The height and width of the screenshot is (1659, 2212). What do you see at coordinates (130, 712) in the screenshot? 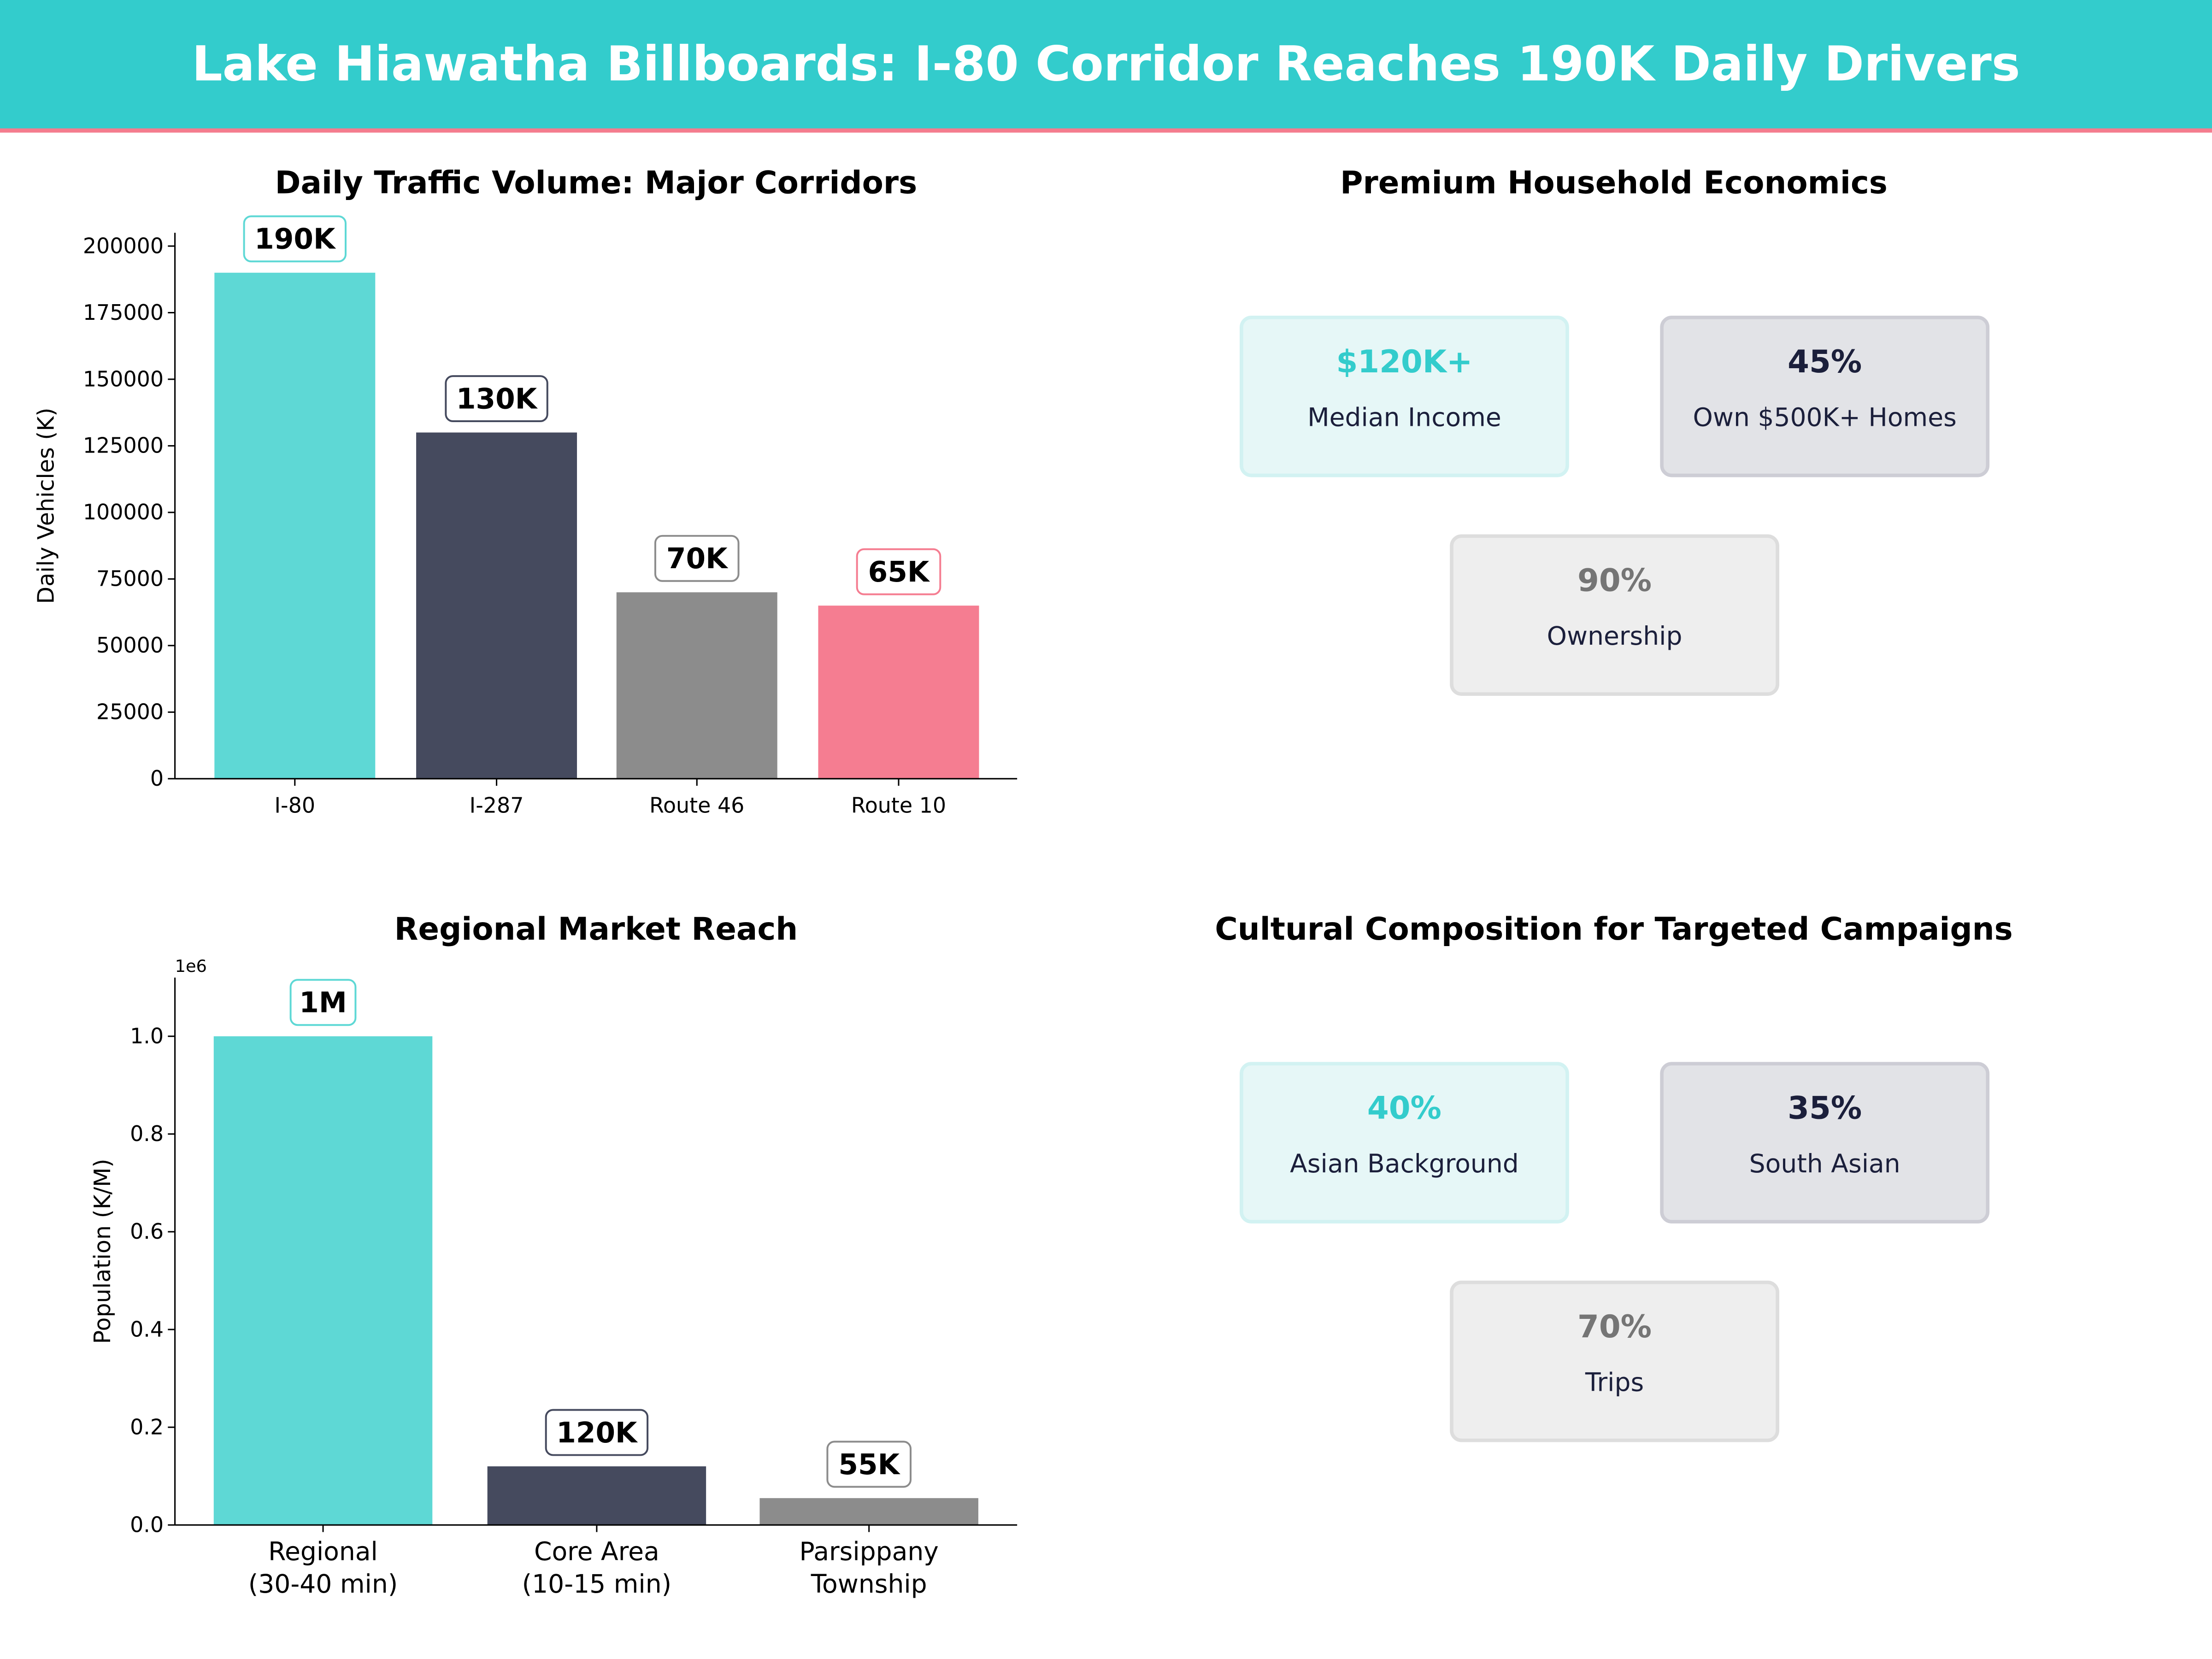
I see `y-tick-label: 25000` at bounding box center [130, 712].